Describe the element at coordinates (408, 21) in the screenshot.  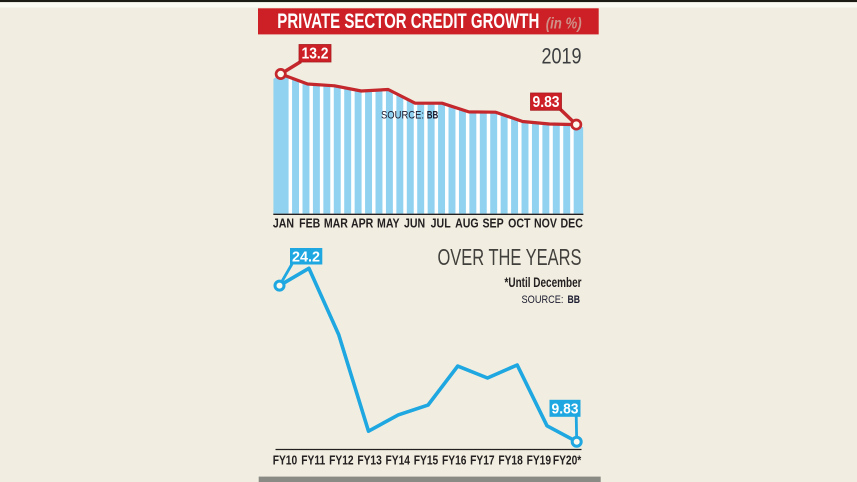
I see `svg-text: PRIVATE SECTOR CREDIT GROWTH` at that location.